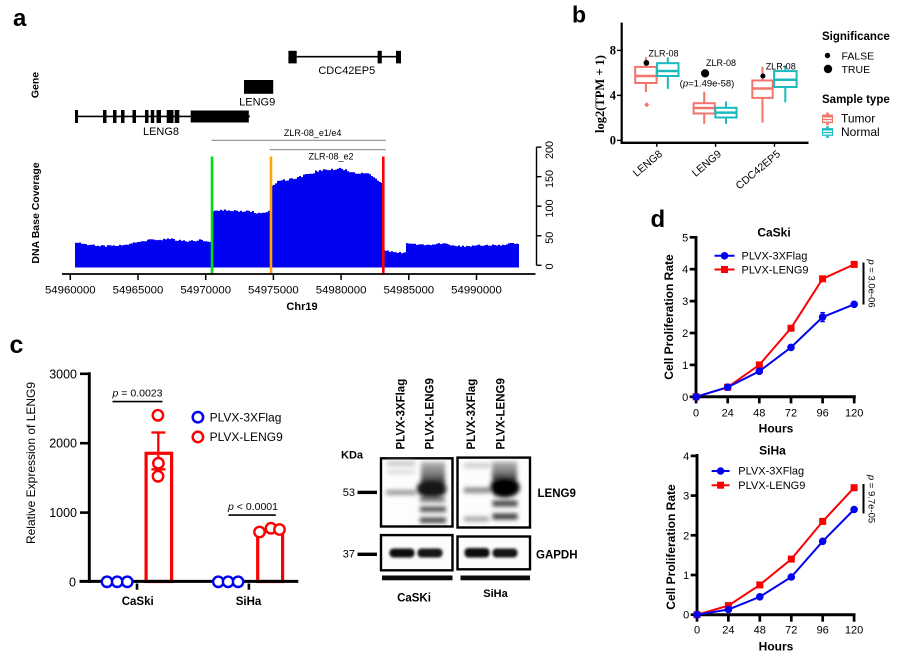 The image size is (899, 654). Describe the element at coordinates (856, 70) in the screenshot. I see `svg-text: TRUE` at that location.